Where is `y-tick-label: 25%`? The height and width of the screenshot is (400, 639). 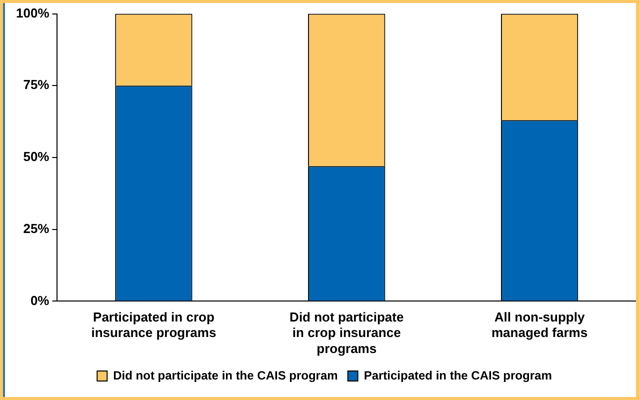
y-tick-label: 25% is located at coordinates (36, 228).